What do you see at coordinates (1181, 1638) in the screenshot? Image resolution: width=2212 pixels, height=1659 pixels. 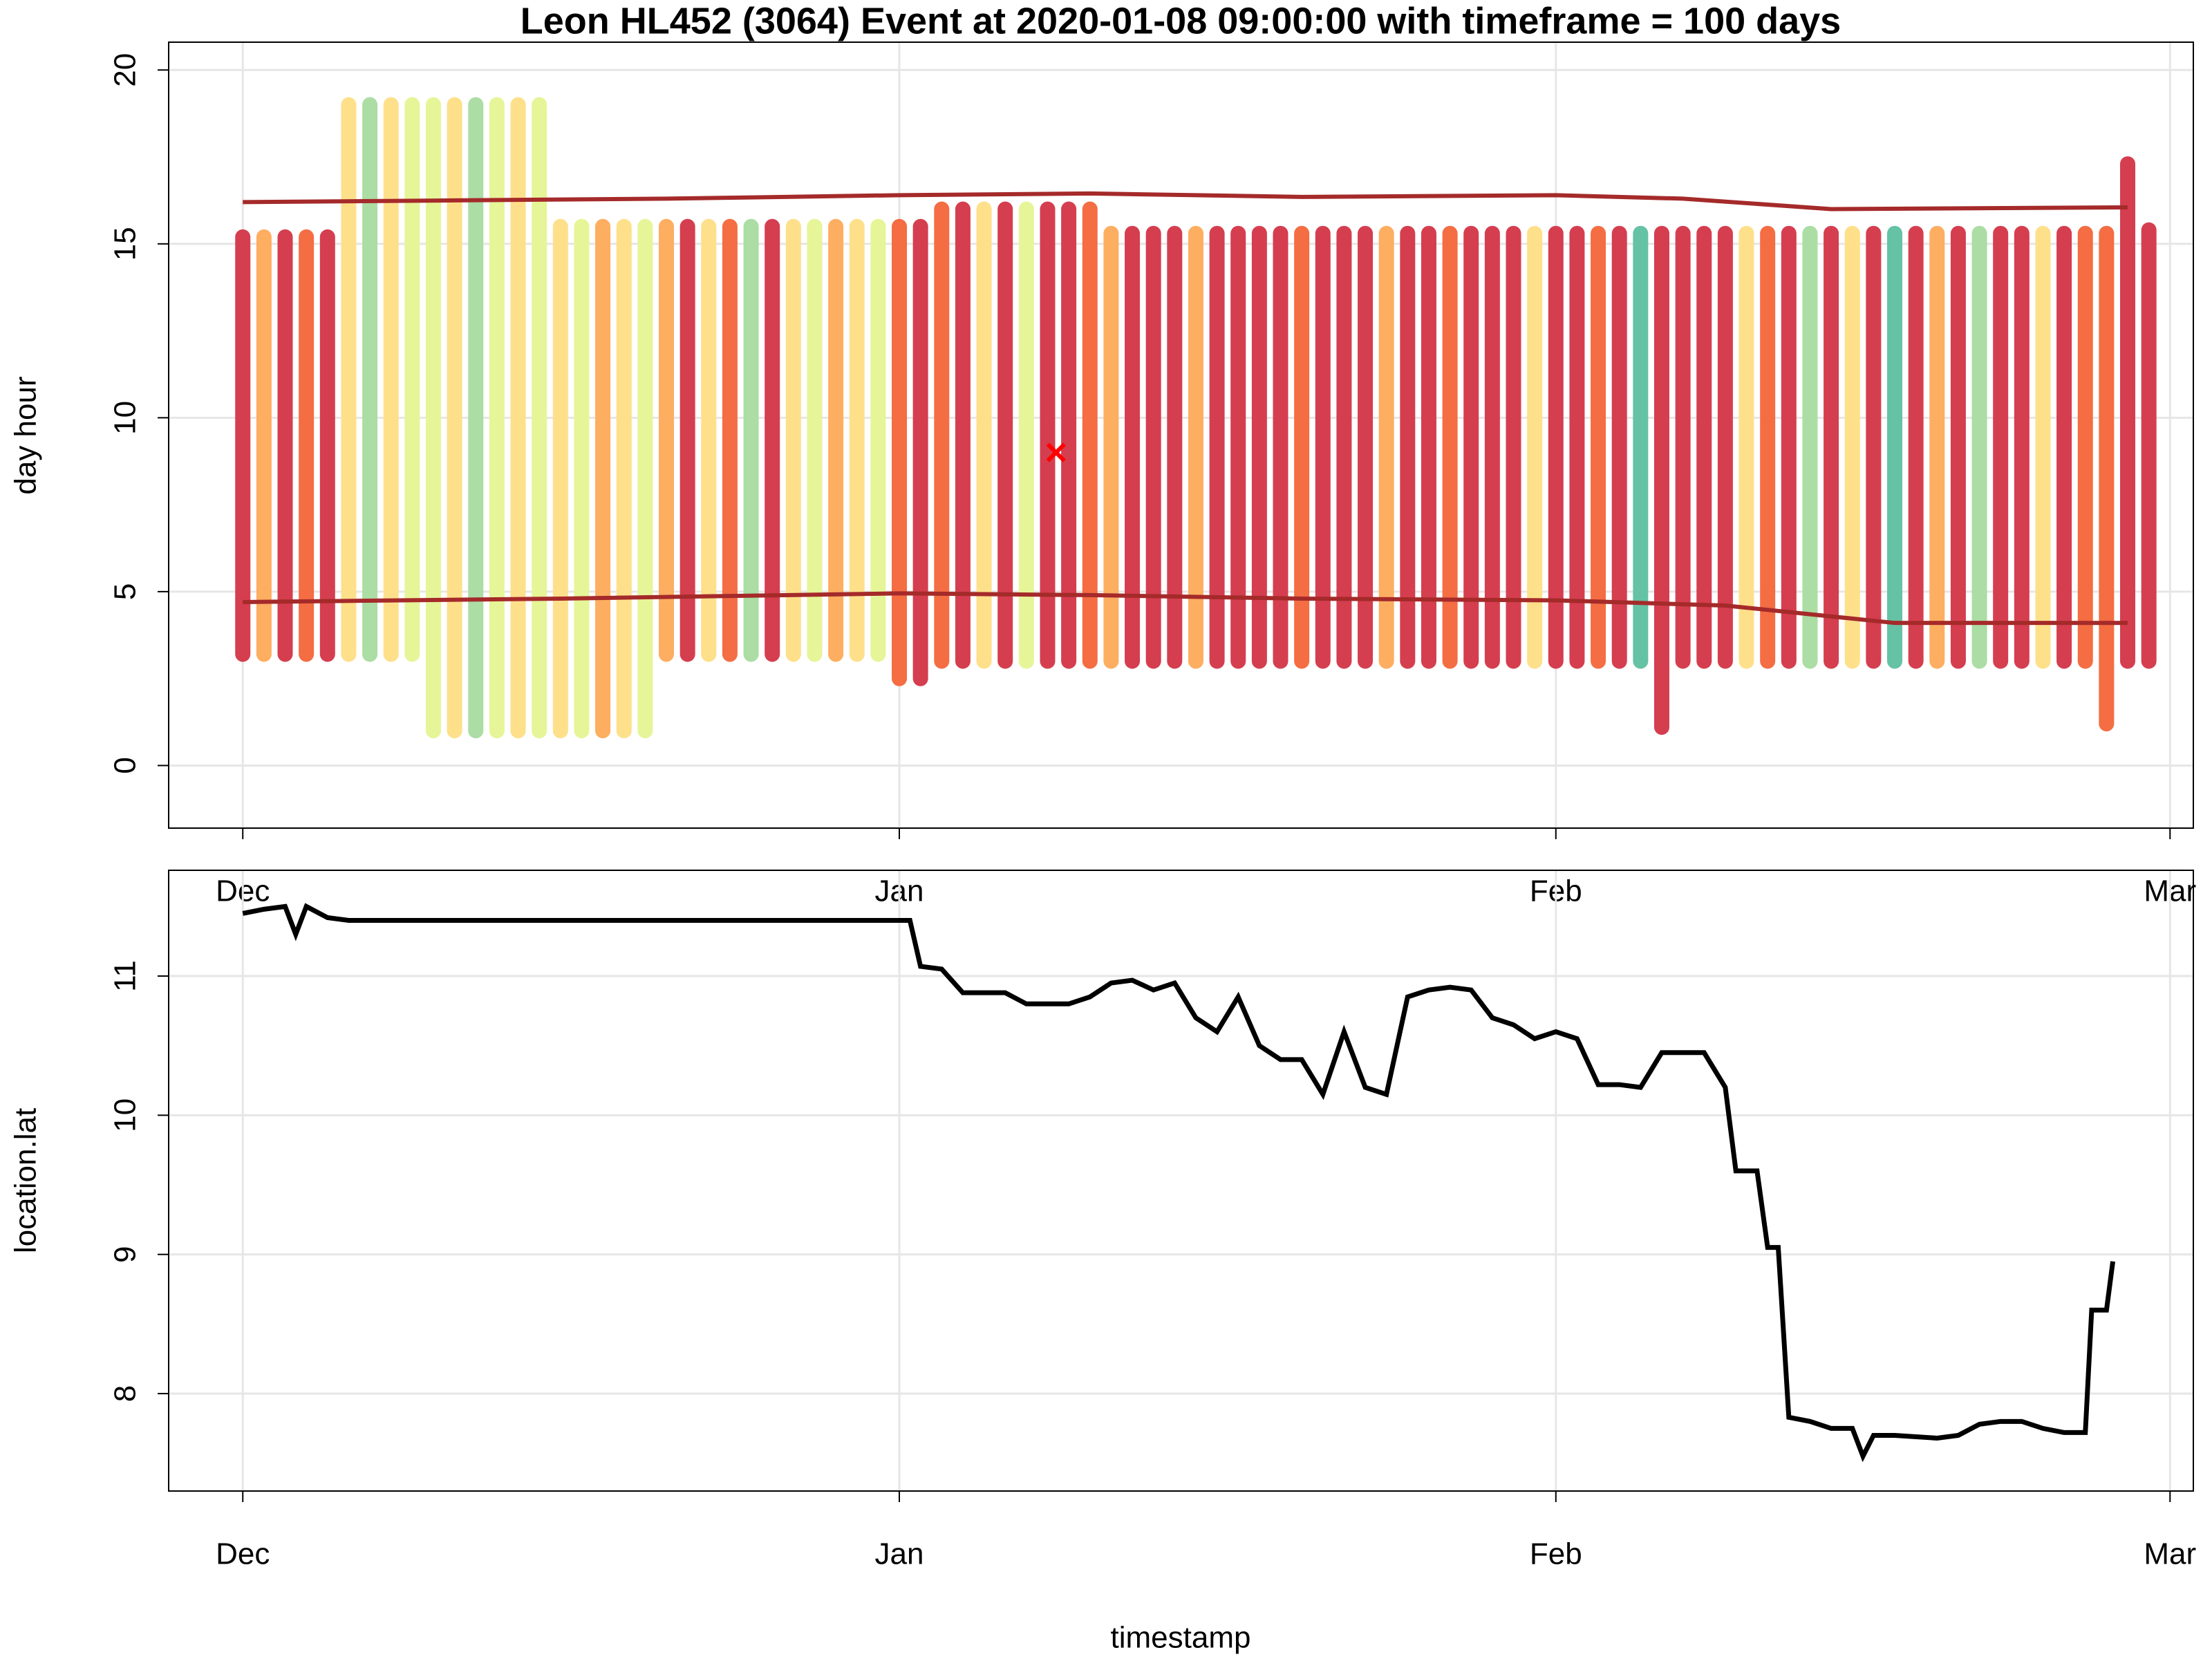 I see `x-axis-label: timestamp` at bounding box center [1181, 1638].